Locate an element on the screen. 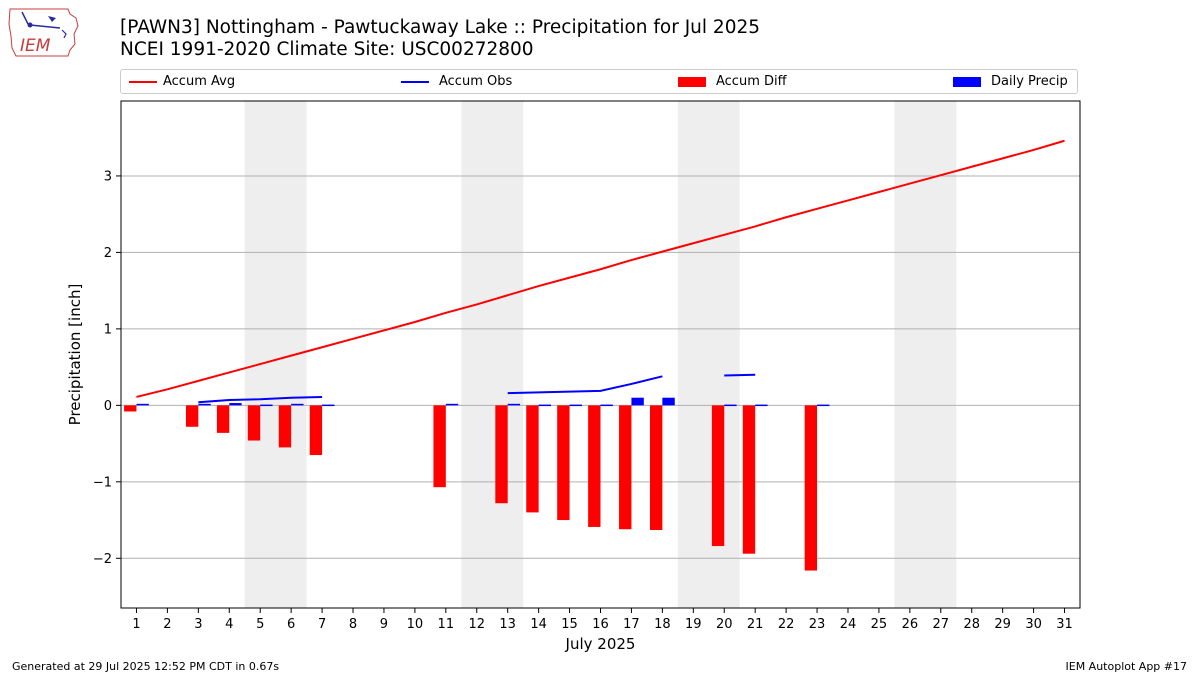 This screenshot has width=1200, height=675. legend-label-accum-obs: Accum Obs is located at coordinates (476, 81).